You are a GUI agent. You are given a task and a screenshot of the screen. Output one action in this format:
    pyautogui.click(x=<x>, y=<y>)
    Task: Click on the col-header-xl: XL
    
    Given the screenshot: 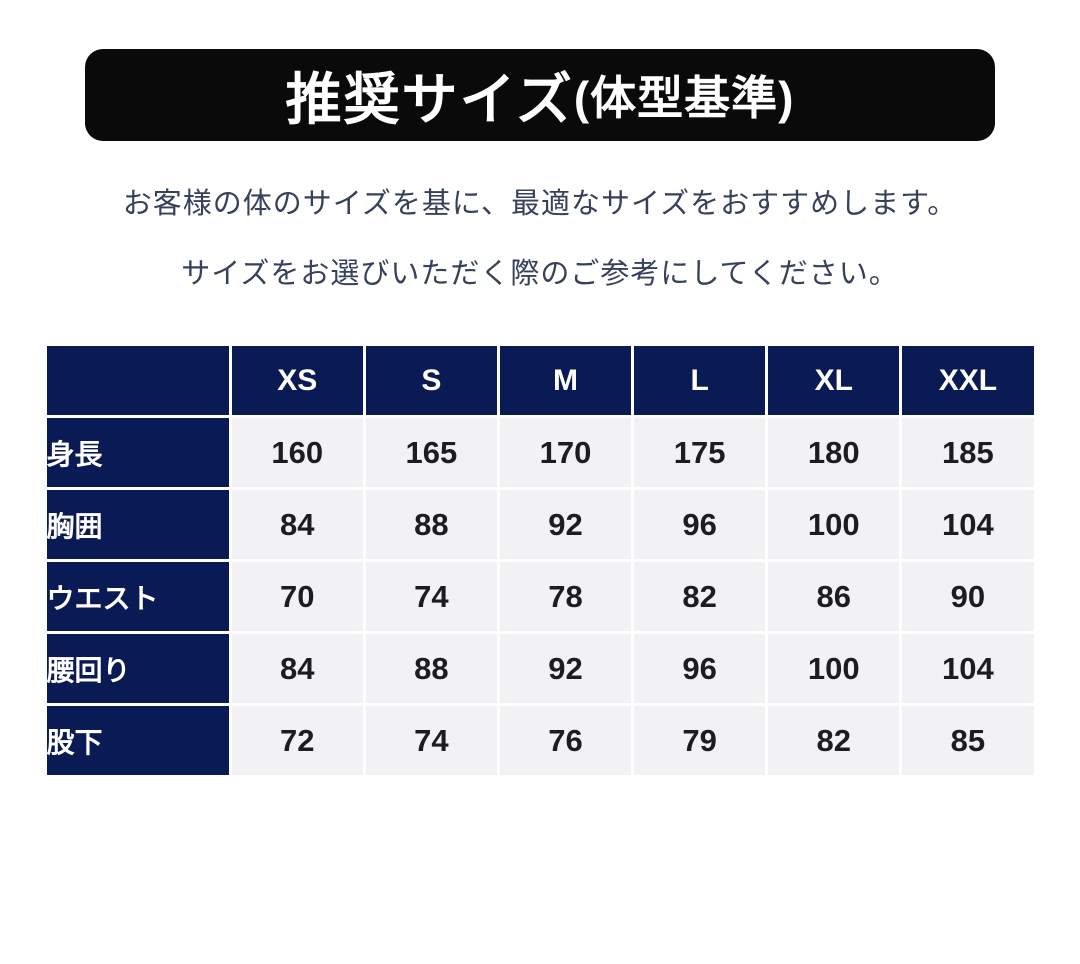 What is the action you would take?
    pyautogui.click(x=834, y=380)
    